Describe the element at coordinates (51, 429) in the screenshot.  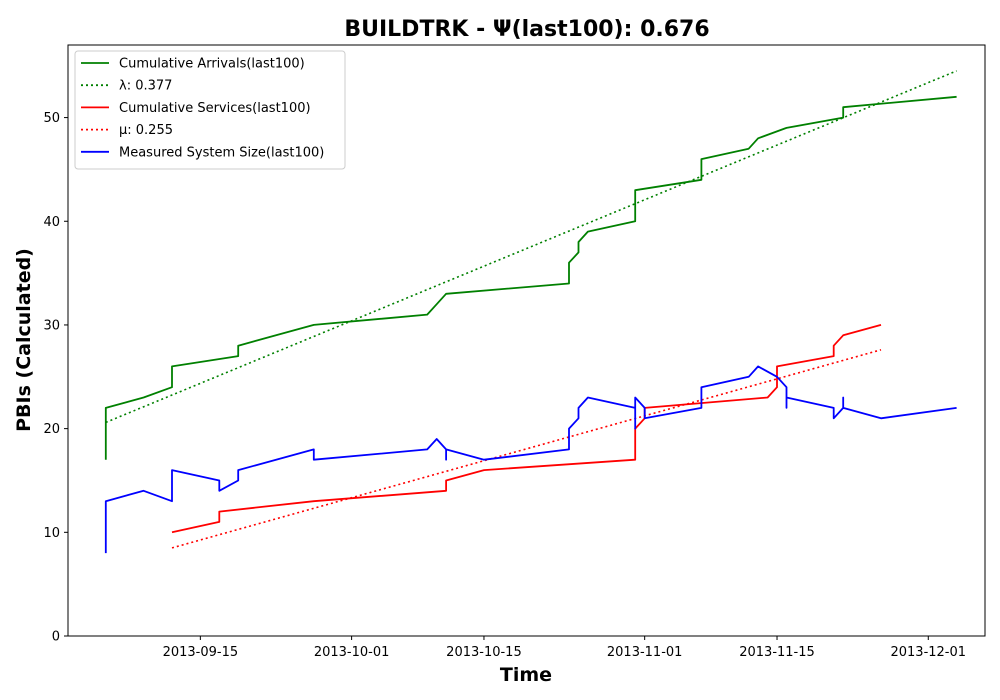
I see `y-tick-label: 20` at that location.